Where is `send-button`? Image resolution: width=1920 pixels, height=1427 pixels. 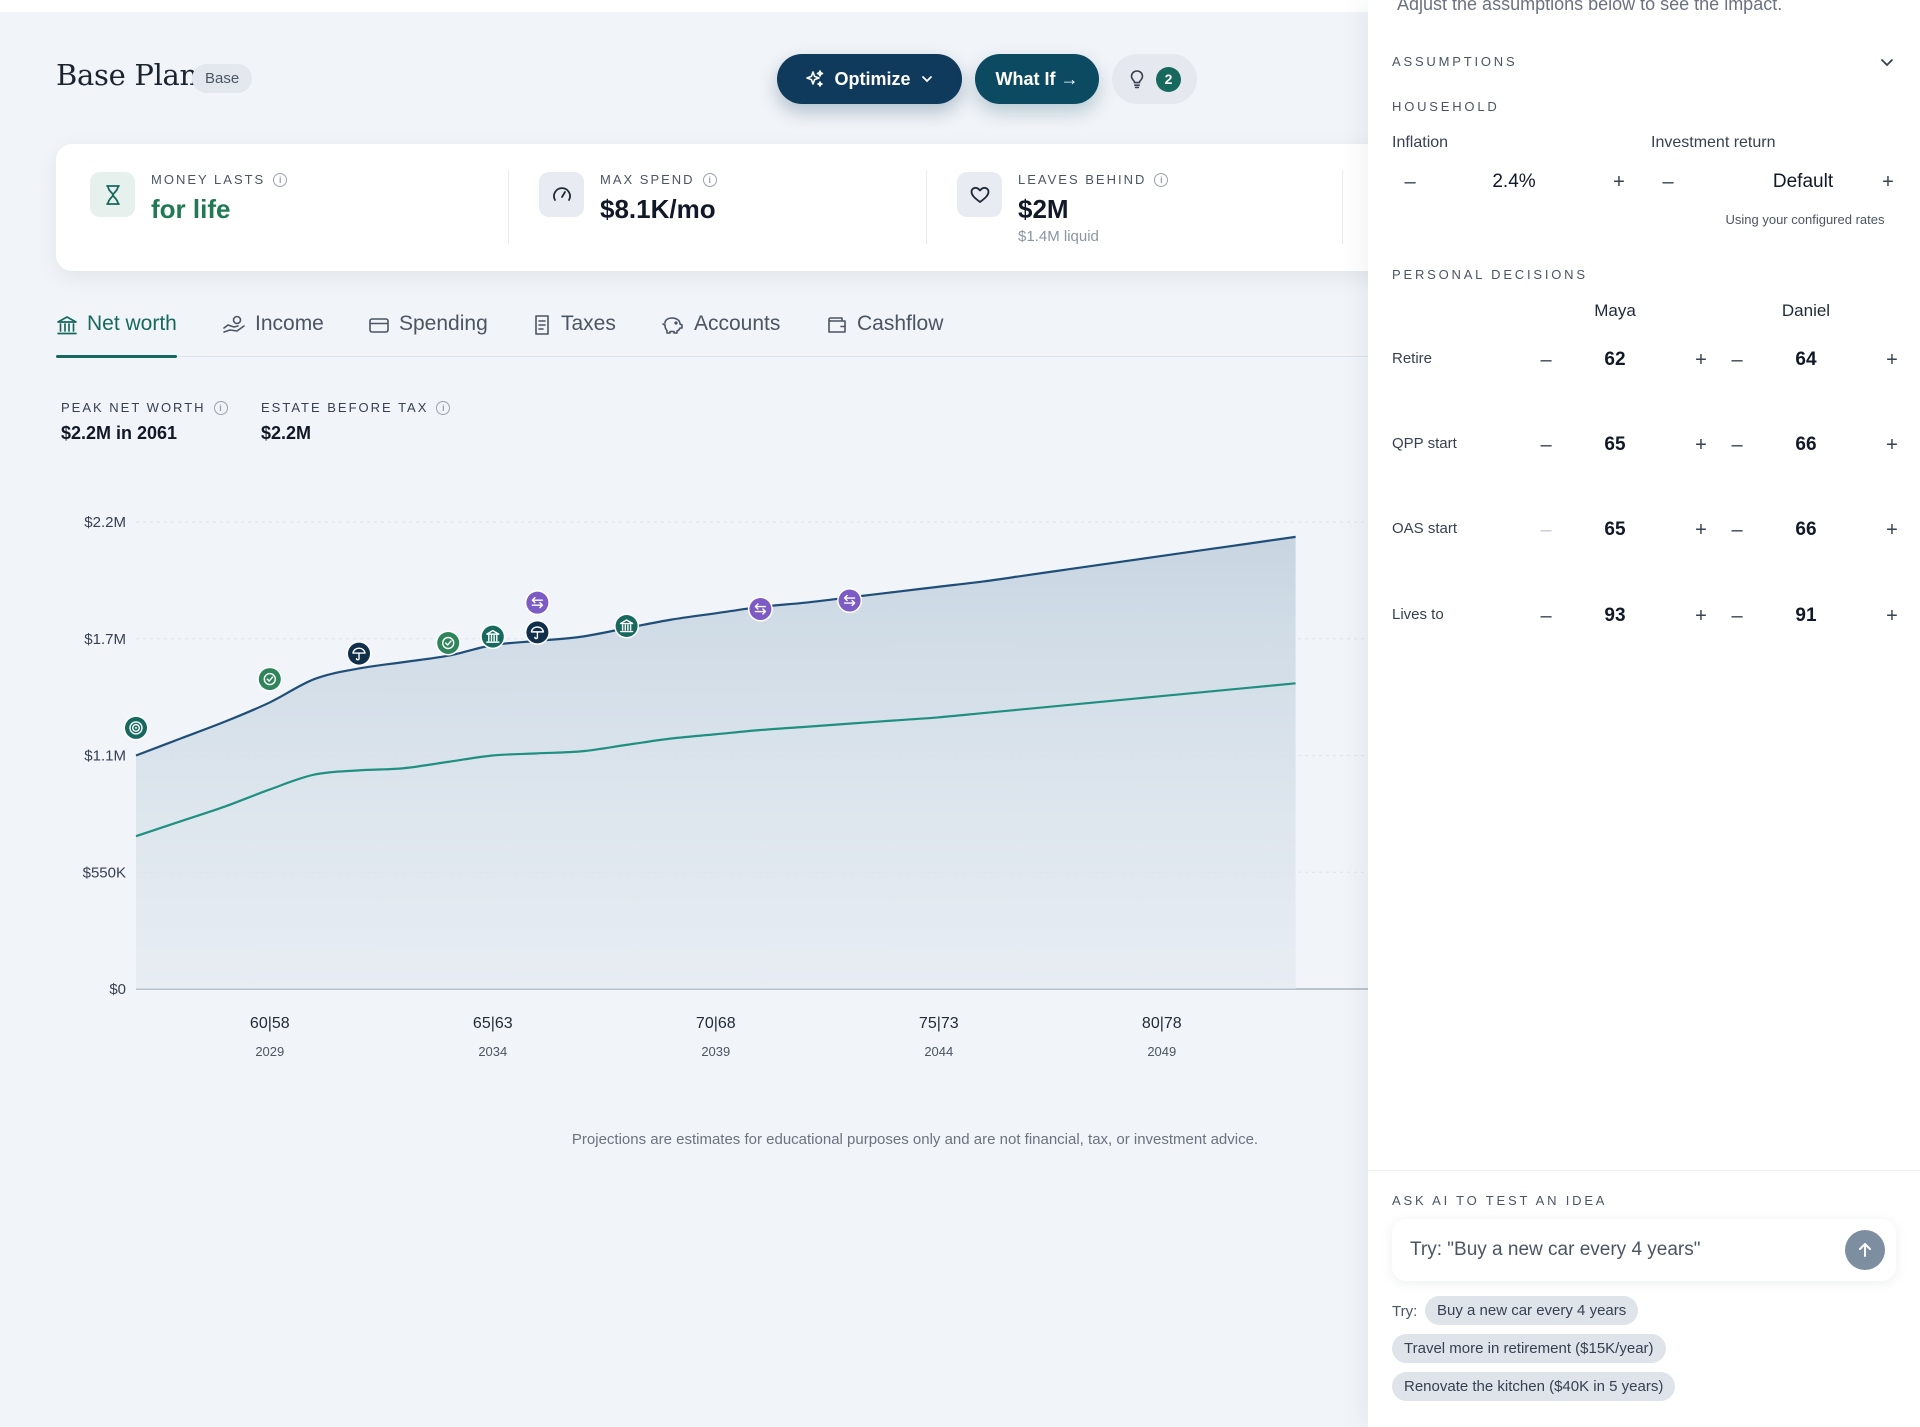 send-button is located at coordinates (1865, 1250).